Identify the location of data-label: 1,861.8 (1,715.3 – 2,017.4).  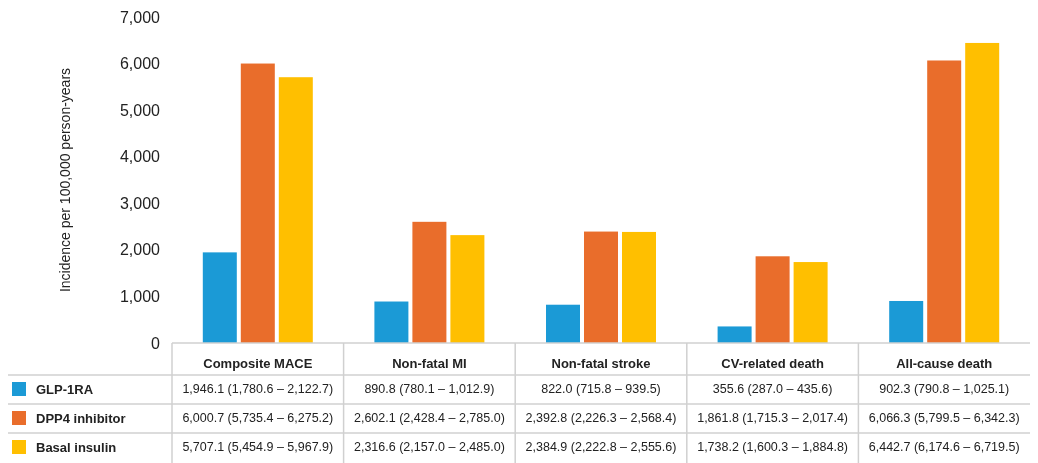
(773, 418).